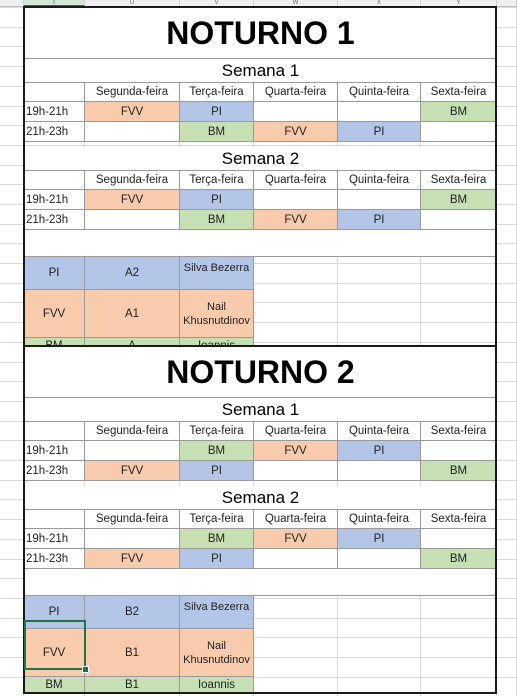  Describe the element at coordinates (132, 314) in the screenshot. I see `legend-room-cell: A1` at that location.